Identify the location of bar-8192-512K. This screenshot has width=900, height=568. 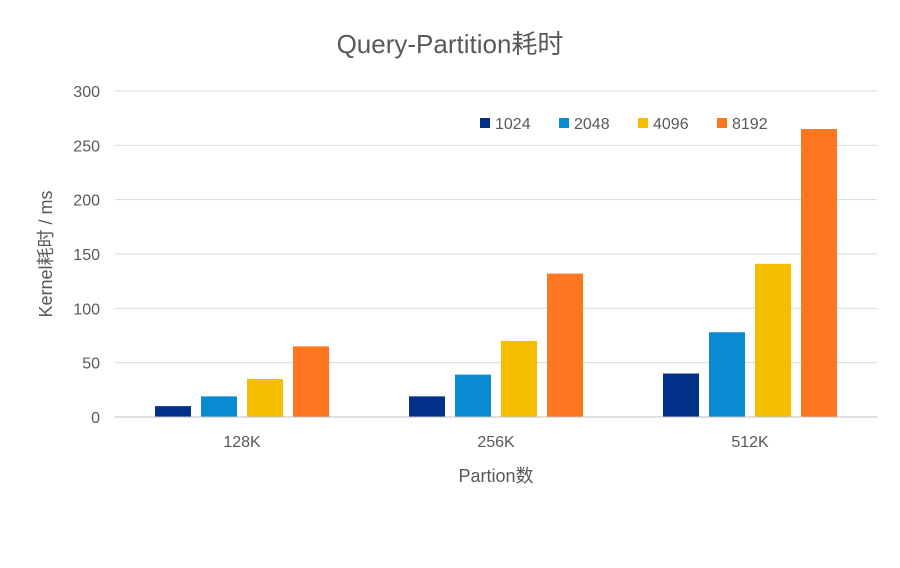
(819, 273).